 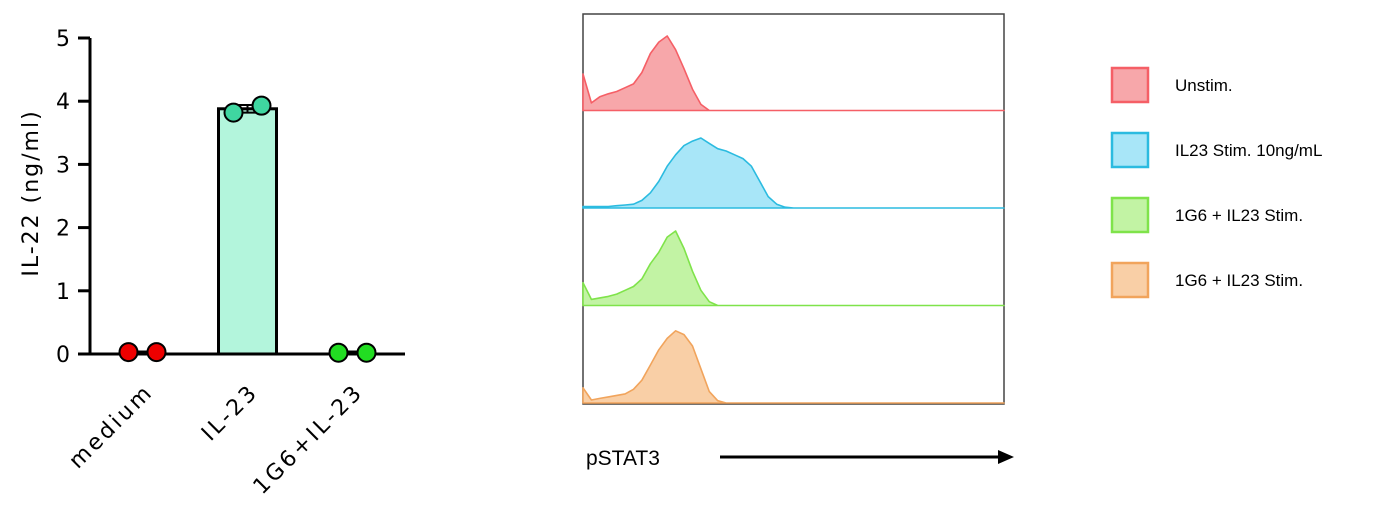 I want to click on category-label: 1G6+IL-23, so click(x=309, y=440).